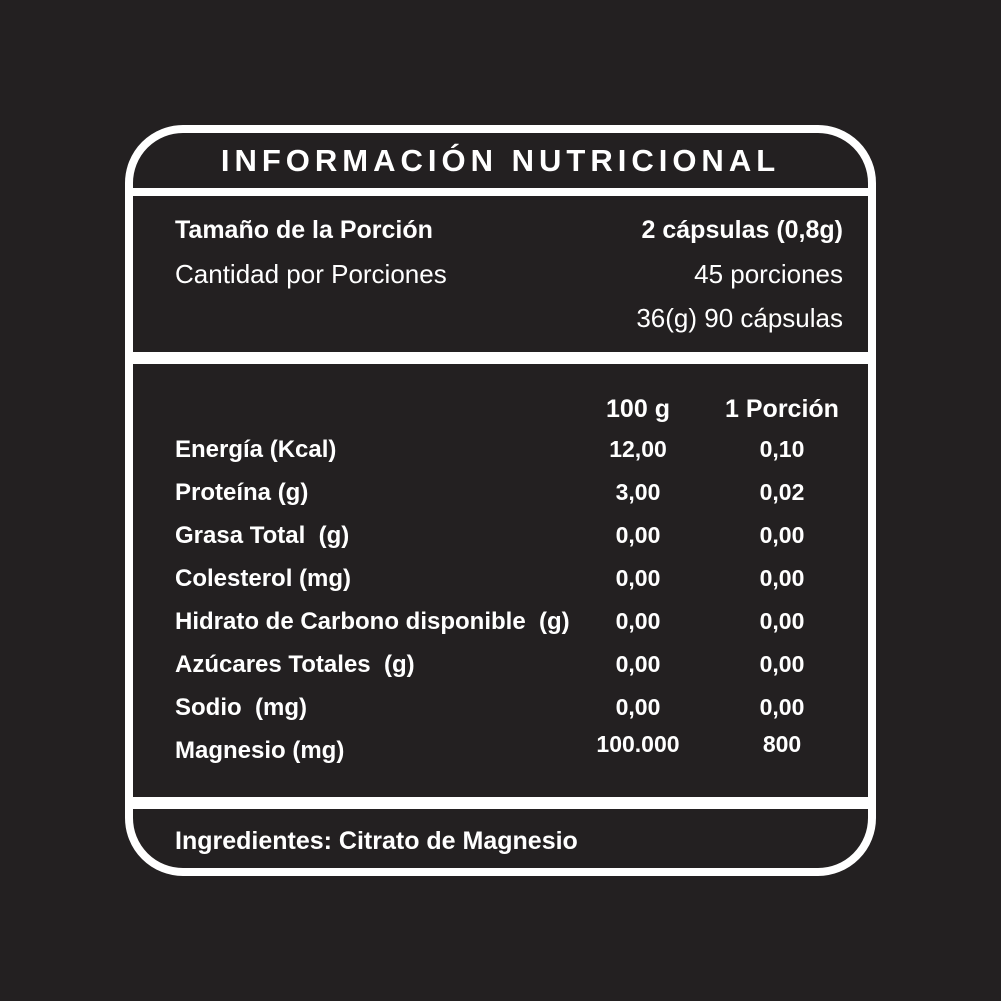  Describe the element at coordinates (638, 492) in the screenshot. I see `nutrient-per-100g: 3,00` at that location.